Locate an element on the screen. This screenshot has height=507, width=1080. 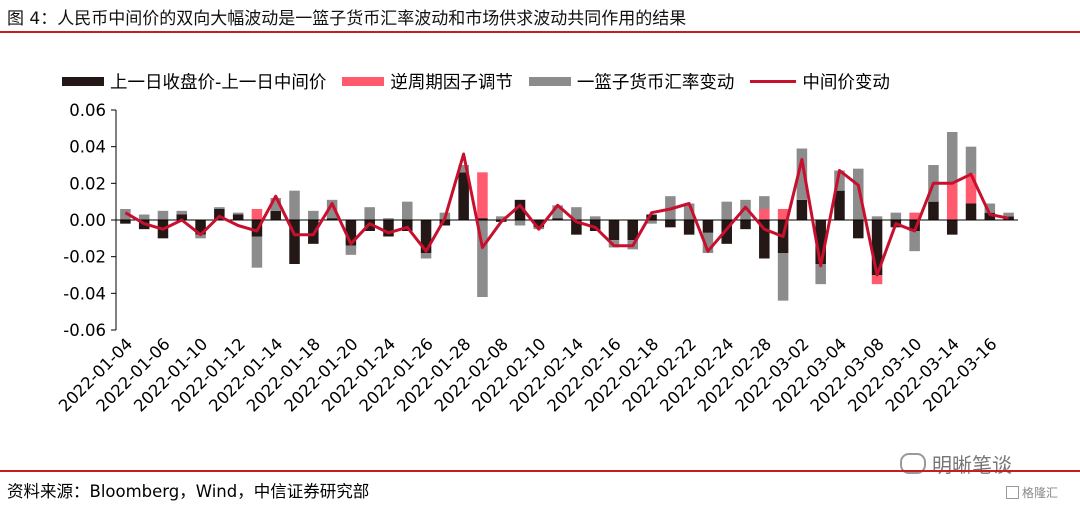
legend-label-pink: 逆周期因子调节 is located at coordinates (451, 82).